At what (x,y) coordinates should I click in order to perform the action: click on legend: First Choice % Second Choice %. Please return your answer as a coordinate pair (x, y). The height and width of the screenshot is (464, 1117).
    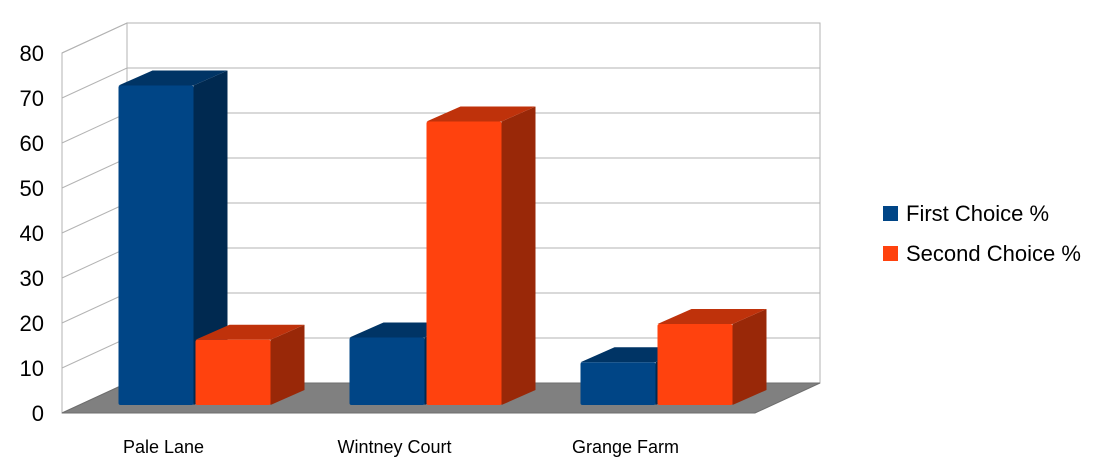
    Looking at the image, I should click on (982, 233).